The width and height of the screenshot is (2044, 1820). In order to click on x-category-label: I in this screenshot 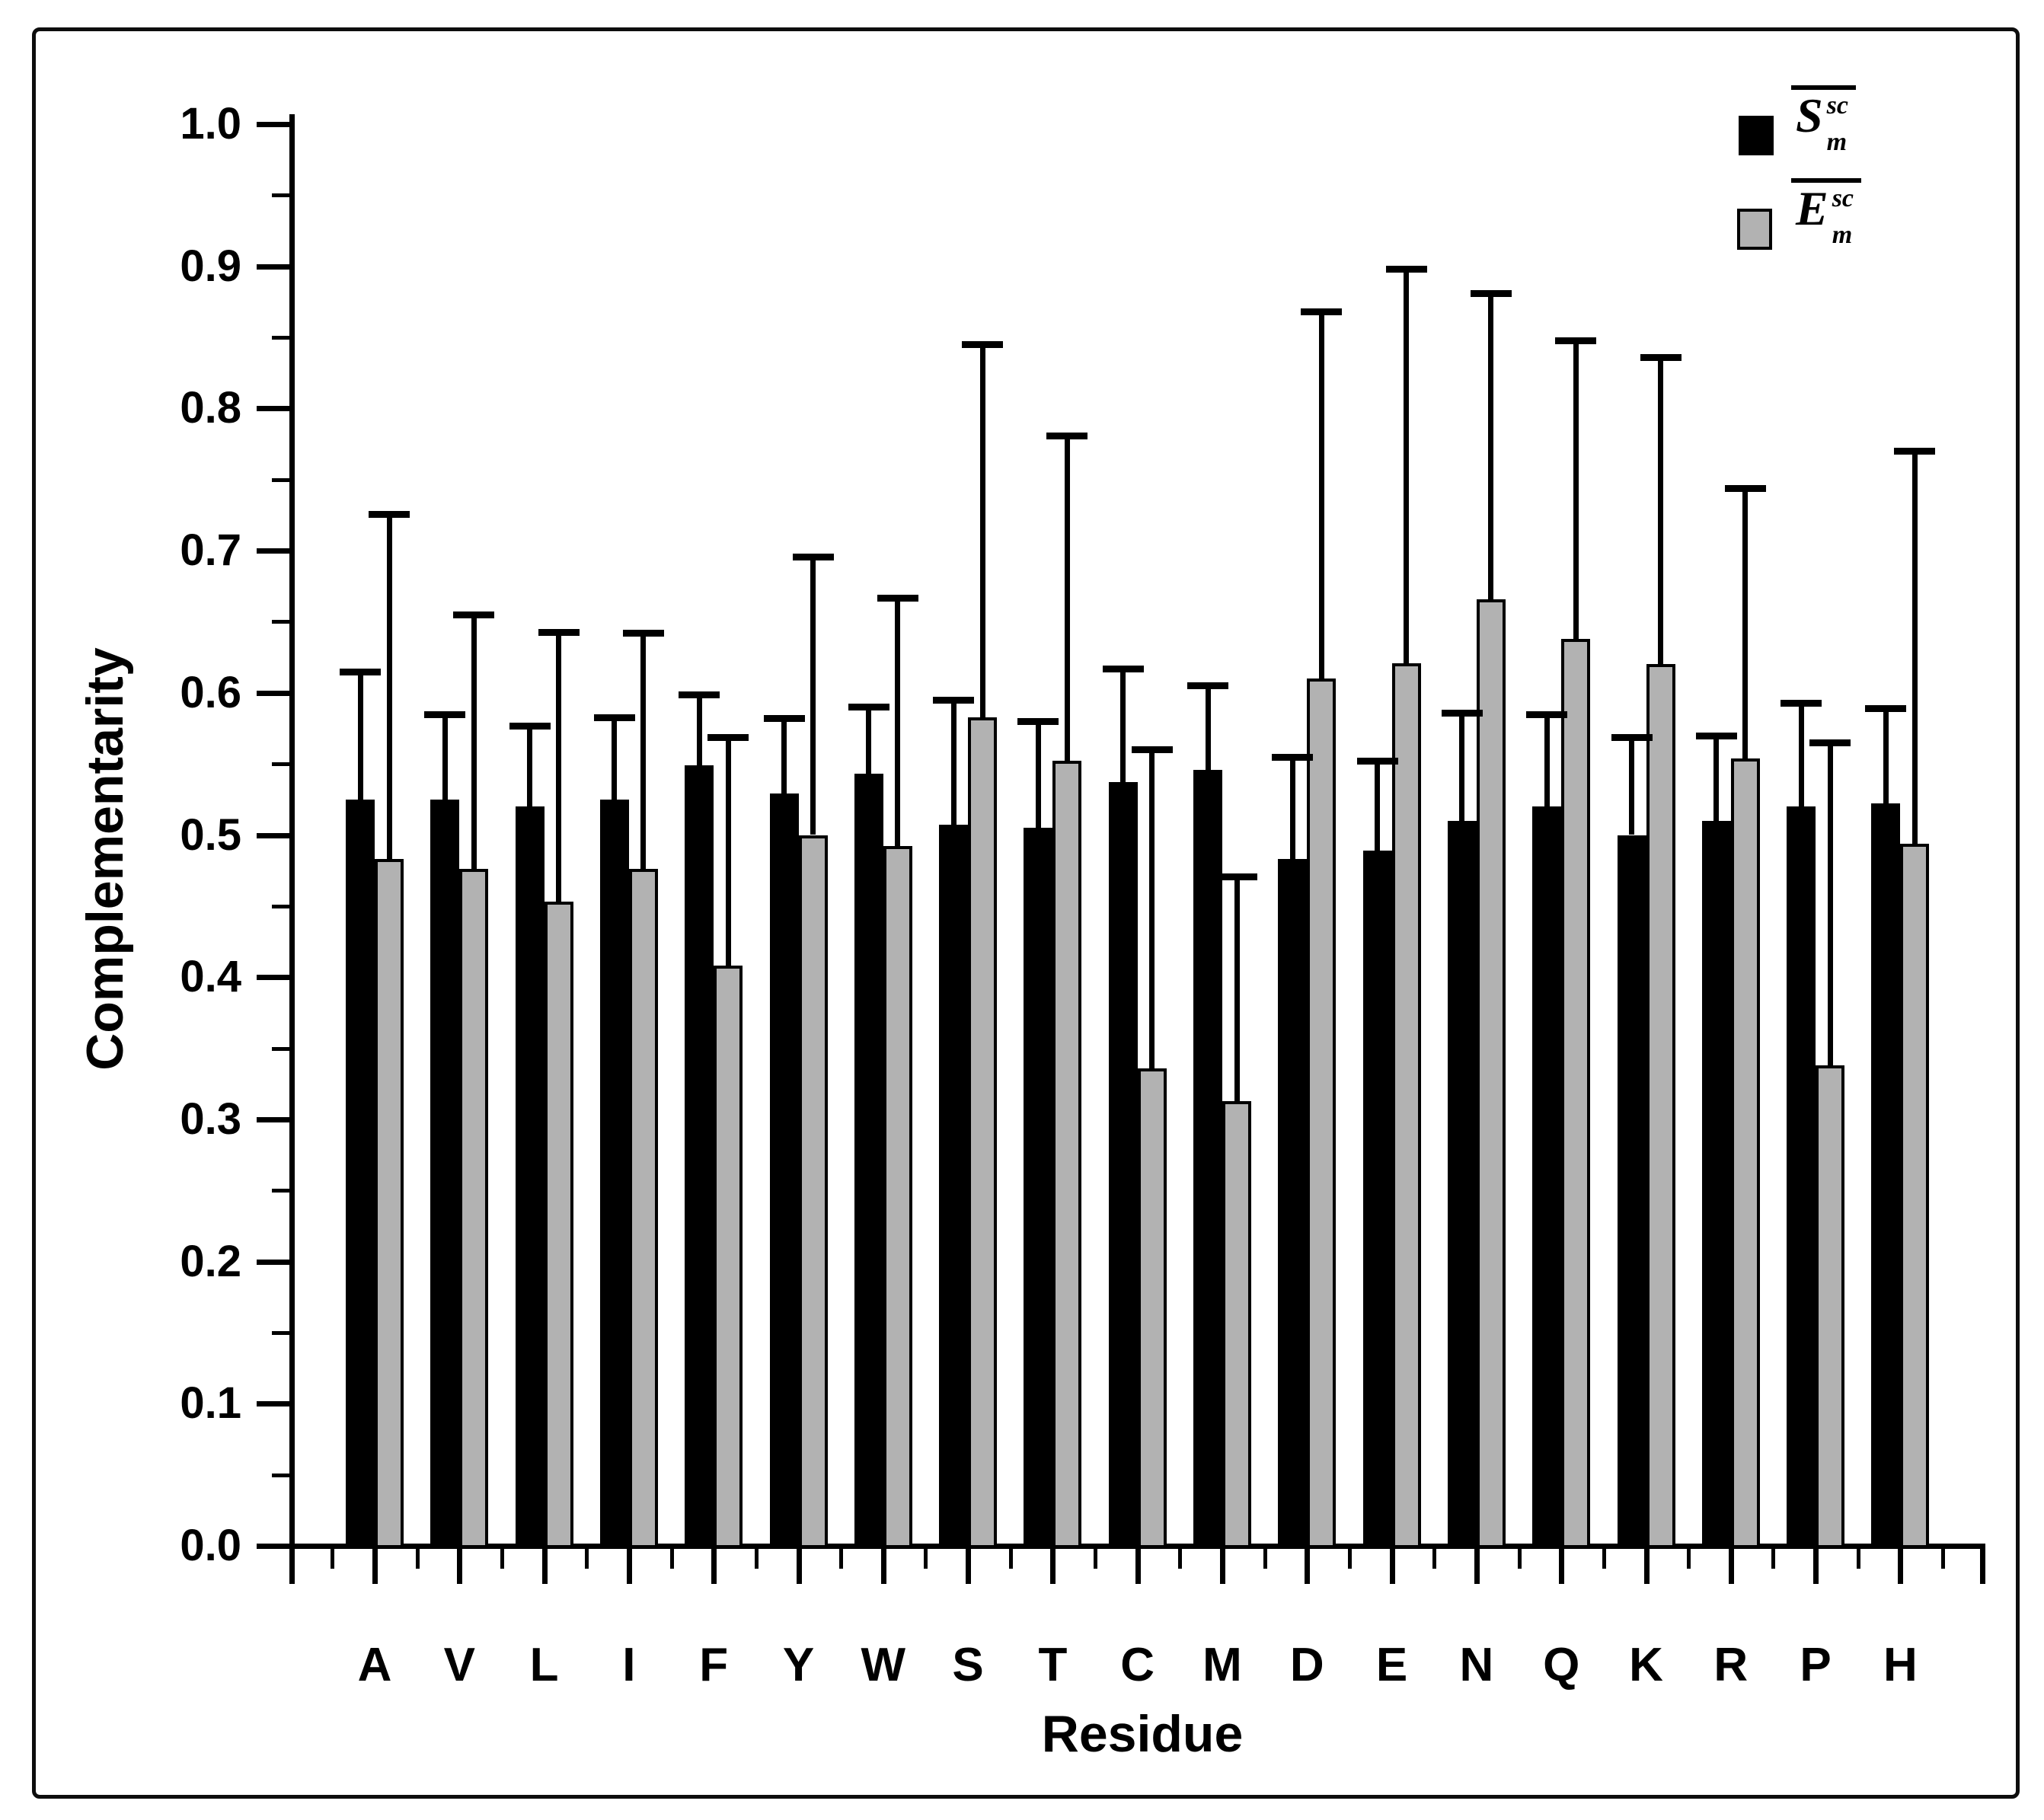, I will do `click(629, 1665)`.